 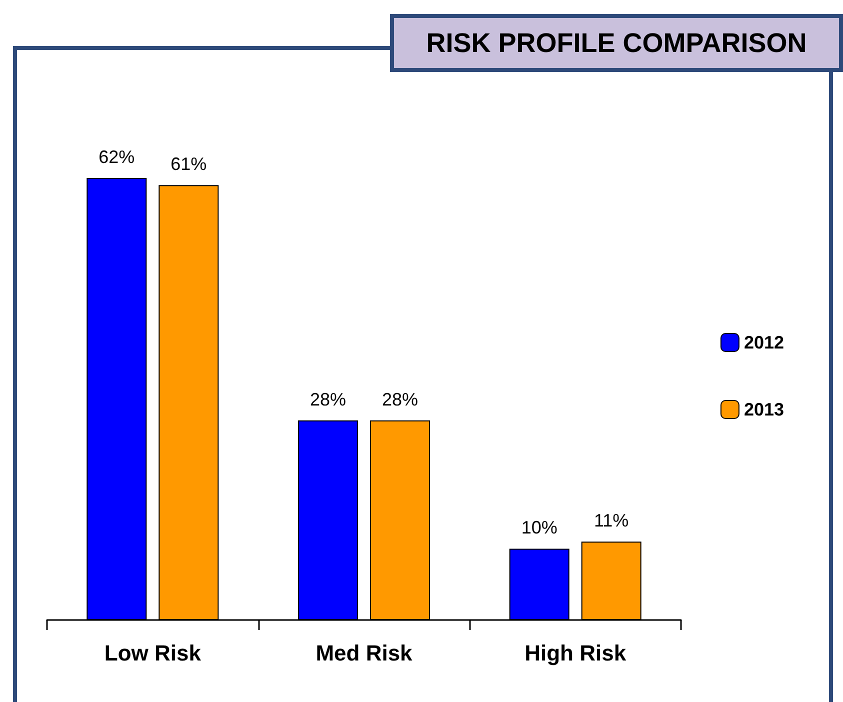 What do you see at coordinates (764, 410) in the screenshot?
I see `legend-label: 2013` at bounding box center [764, 410].